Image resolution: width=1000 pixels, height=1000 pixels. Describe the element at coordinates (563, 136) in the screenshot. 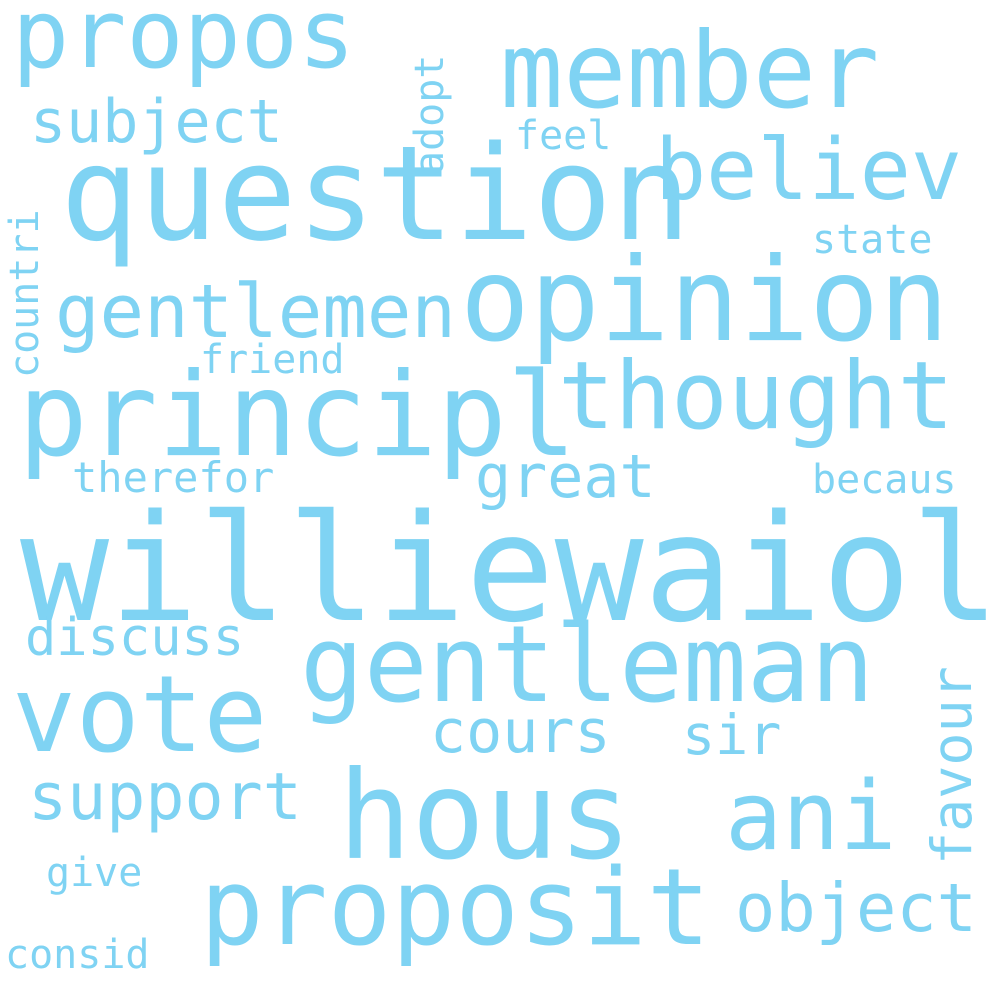

I see `word-feel: feel` at that location.